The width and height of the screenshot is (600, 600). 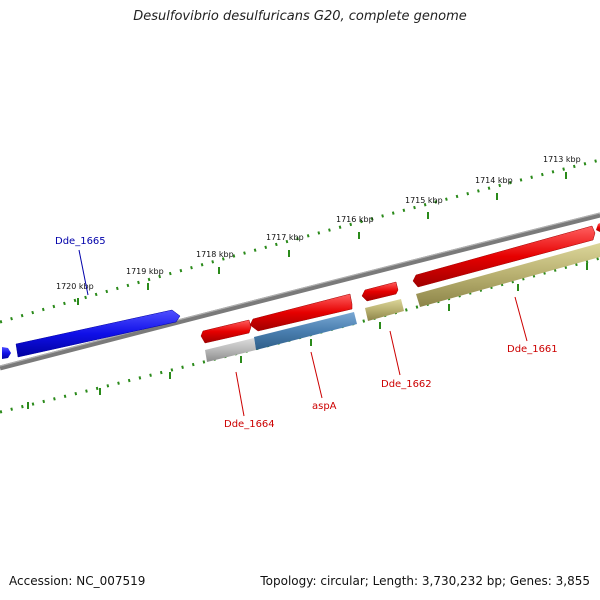 I want to click on tick-label: 1716 kbp, so click(x=355, y=219).